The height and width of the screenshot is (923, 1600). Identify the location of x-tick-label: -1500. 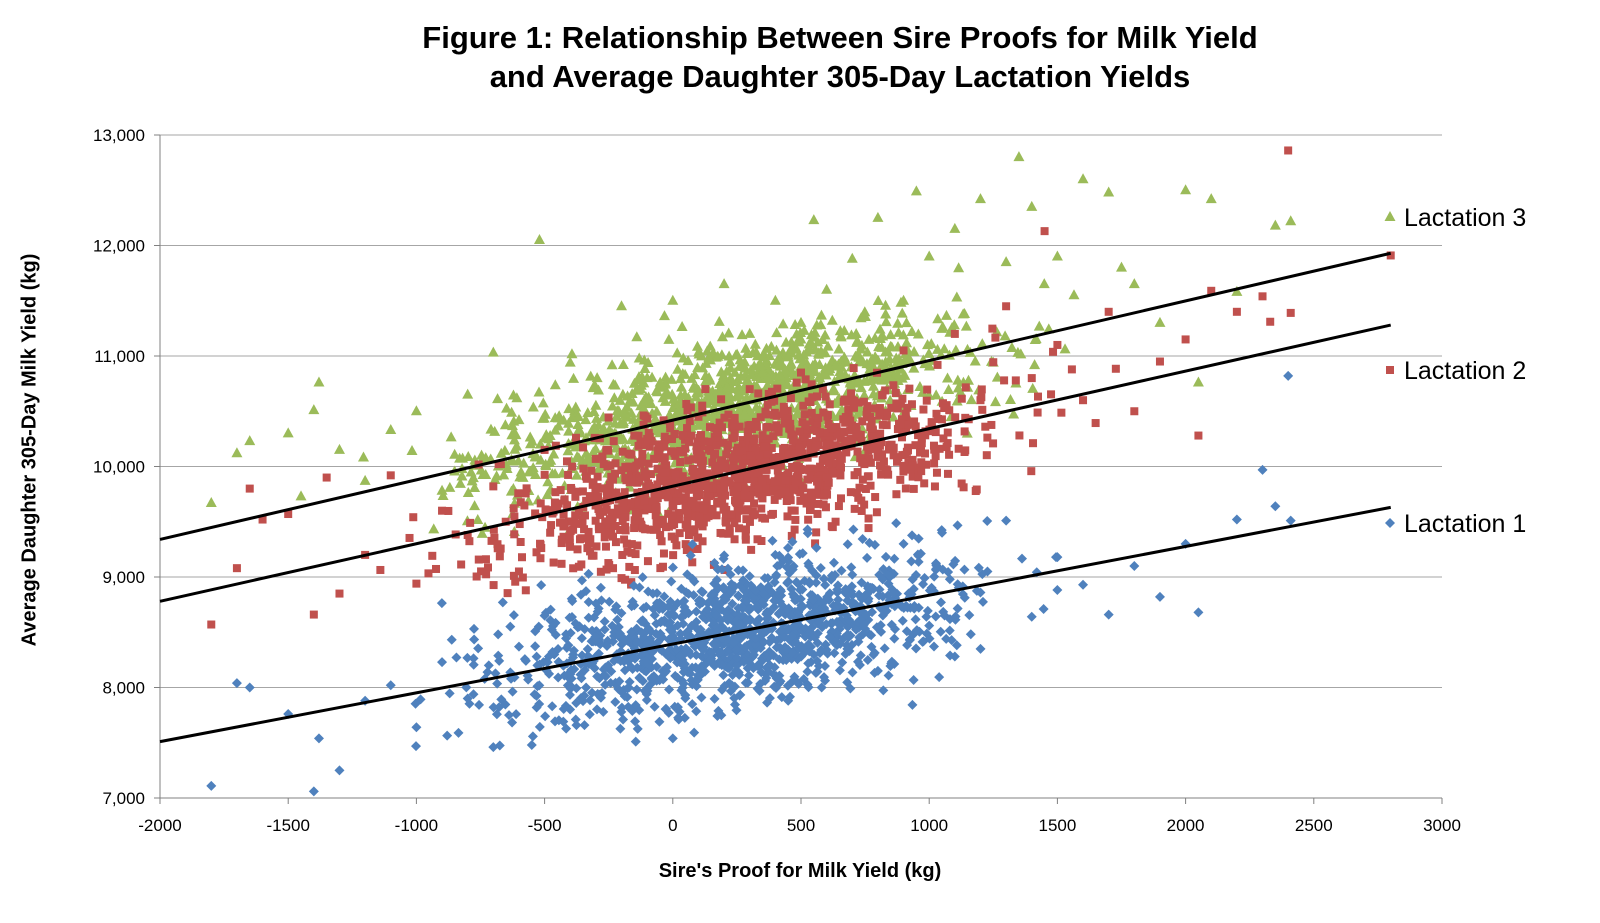
(287, 825).